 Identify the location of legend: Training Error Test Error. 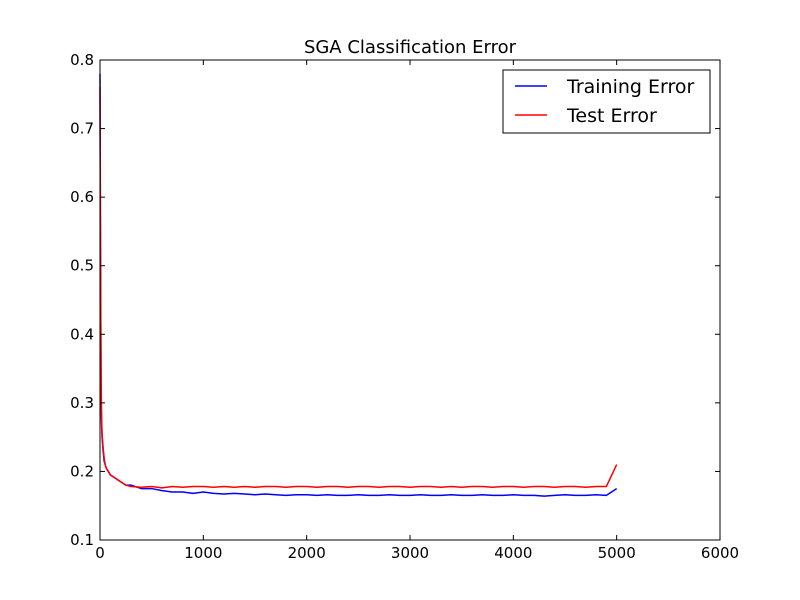
(606, 101).